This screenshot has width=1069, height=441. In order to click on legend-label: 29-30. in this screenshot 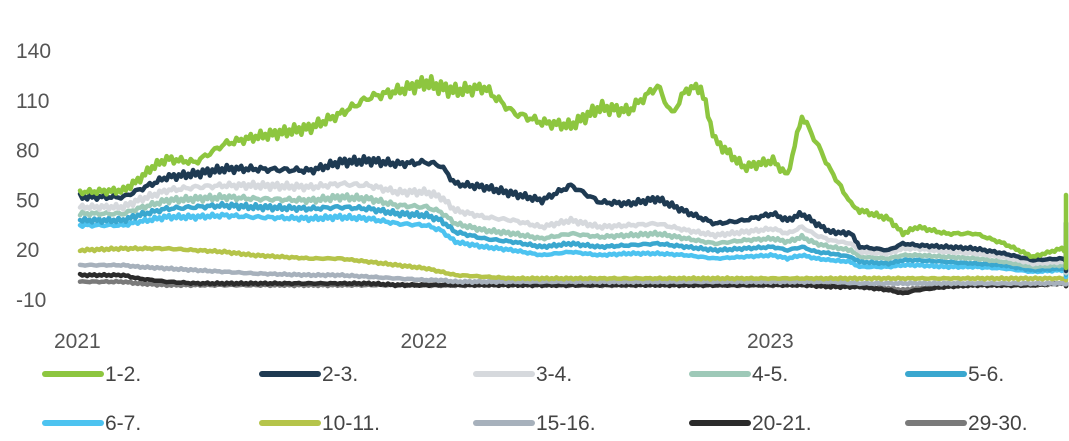, I will do `click(998, 423)`.